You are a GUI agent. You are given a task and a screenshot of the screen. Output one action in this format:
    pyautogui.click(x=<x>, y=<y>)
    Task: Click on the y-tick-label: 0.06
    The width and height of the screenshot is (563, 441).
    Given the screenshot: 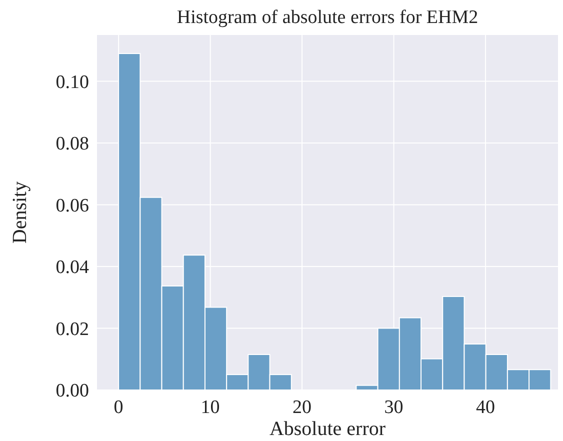 What is the action you would take?
    pyautogui.click(x=72, y=205)
    